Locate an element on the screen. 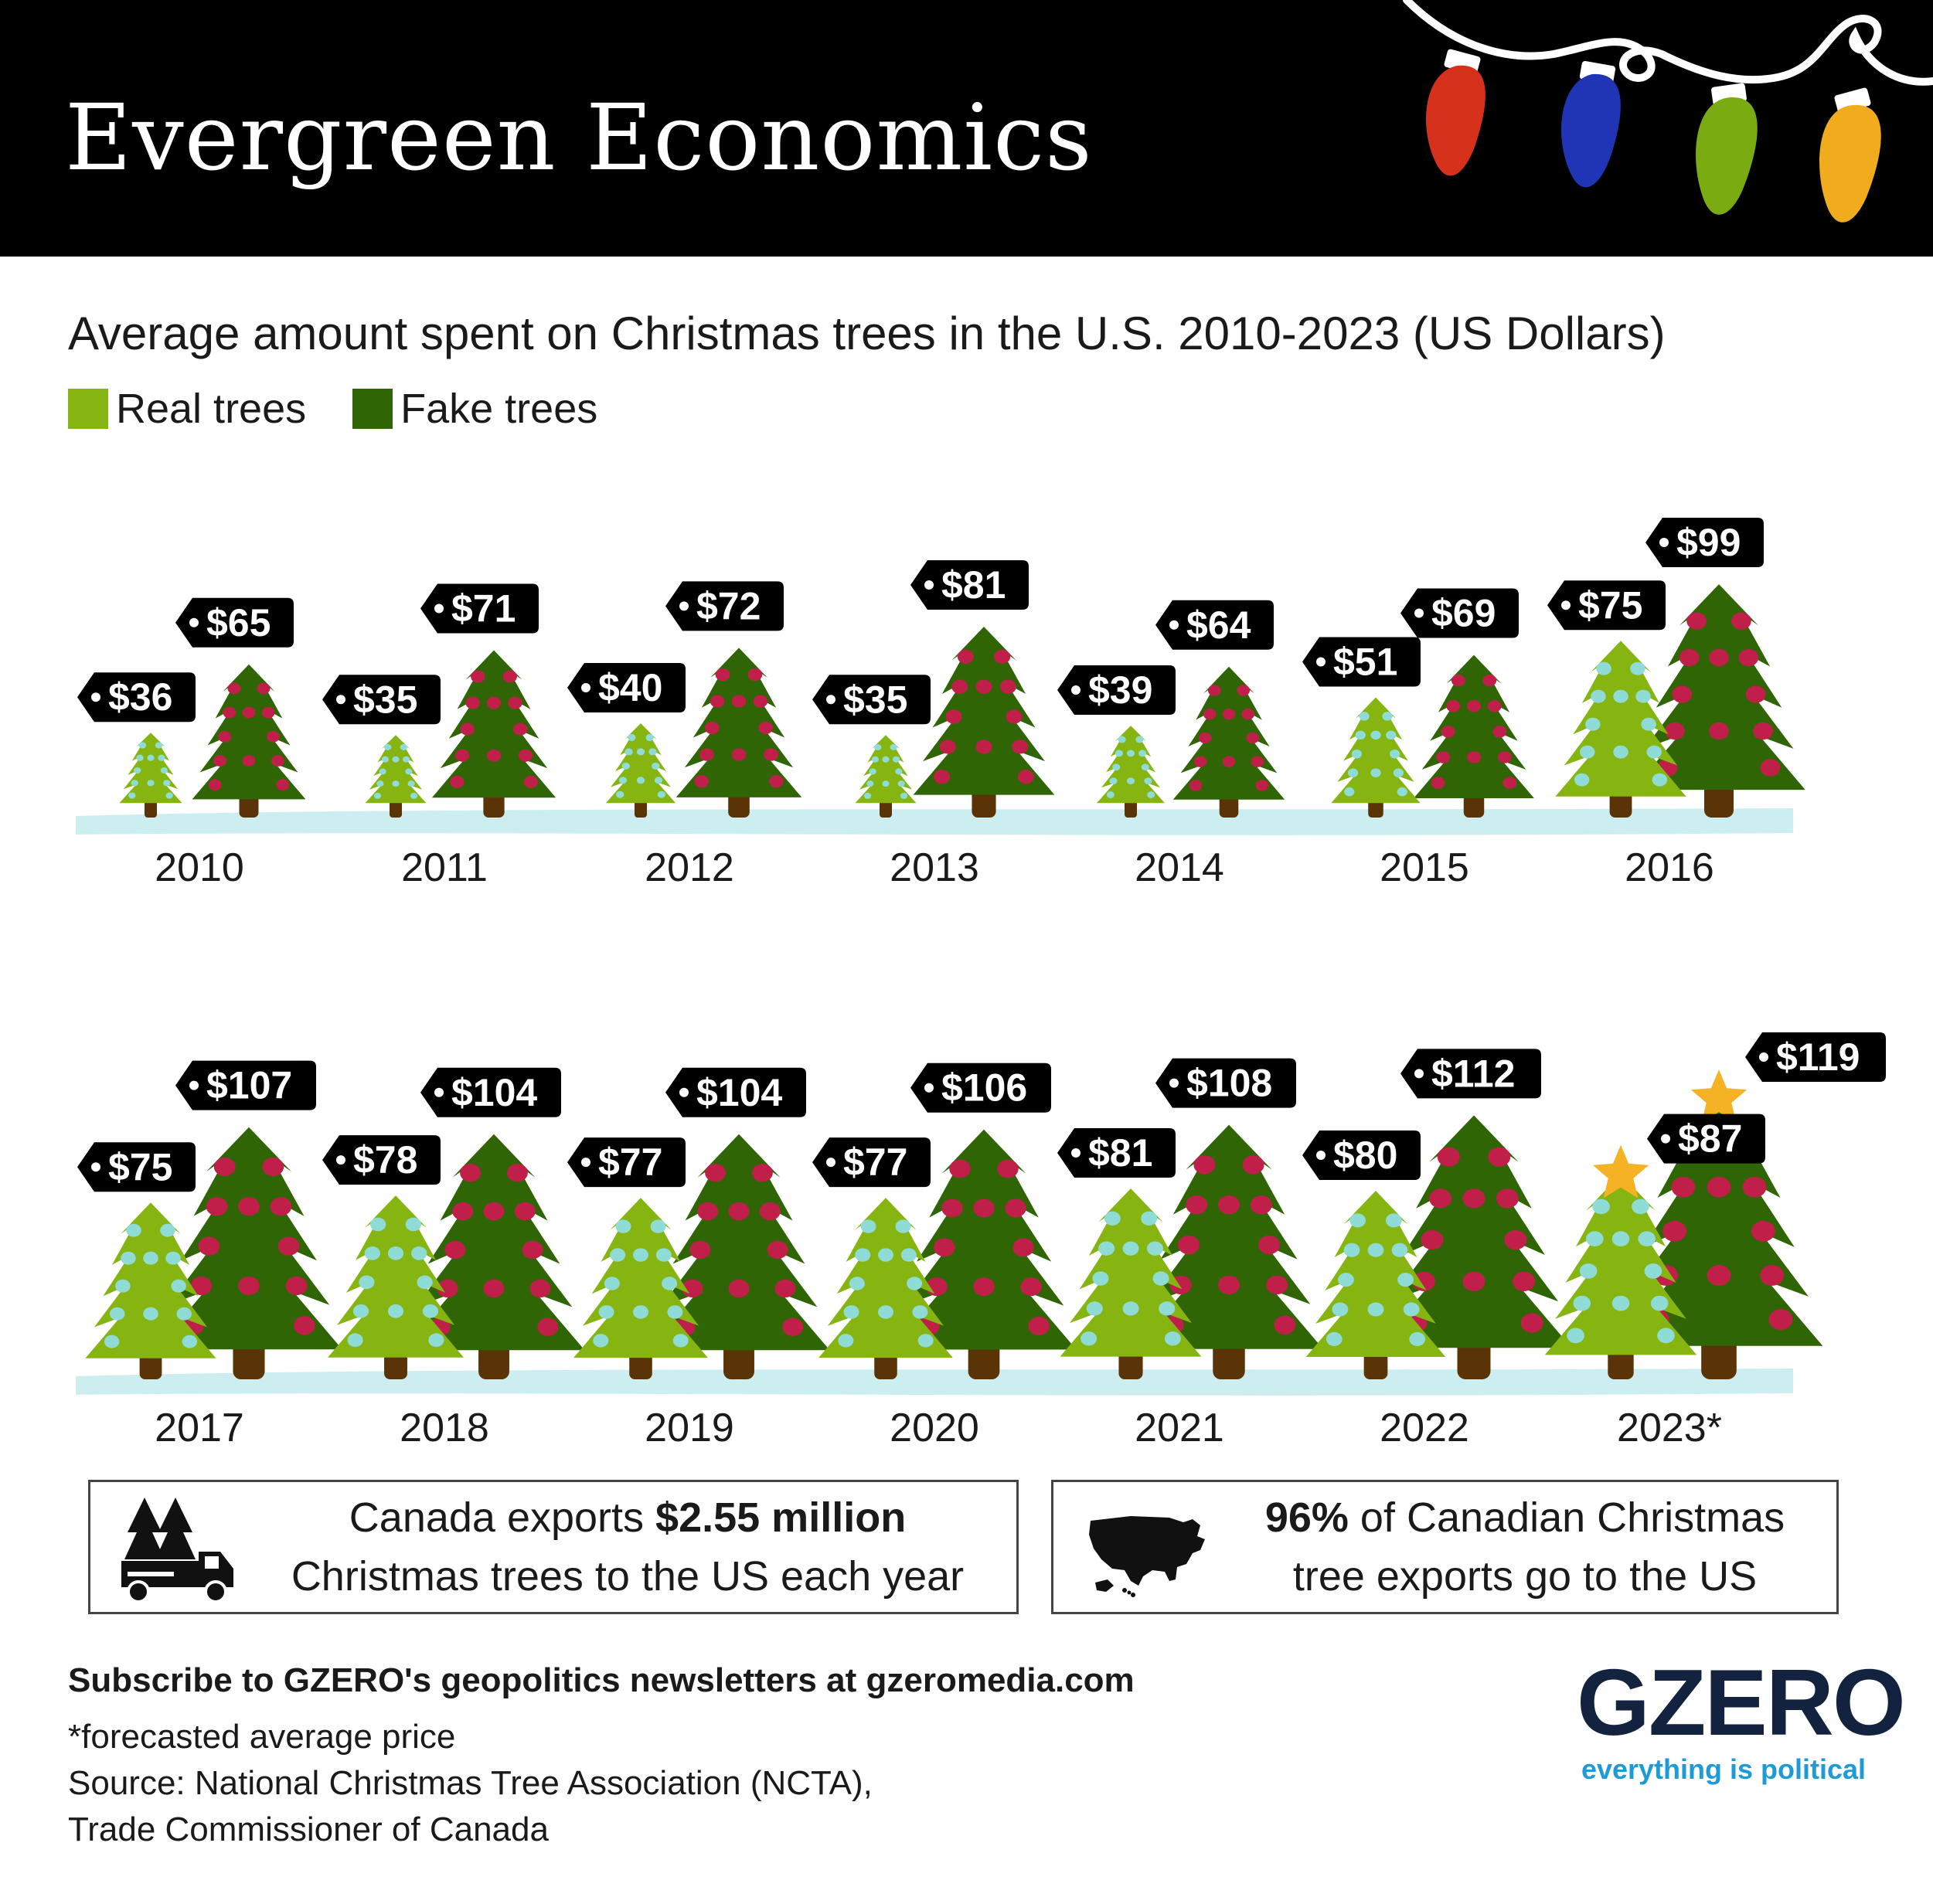  price-label: $112 is located at coordinates (1473, 1073).